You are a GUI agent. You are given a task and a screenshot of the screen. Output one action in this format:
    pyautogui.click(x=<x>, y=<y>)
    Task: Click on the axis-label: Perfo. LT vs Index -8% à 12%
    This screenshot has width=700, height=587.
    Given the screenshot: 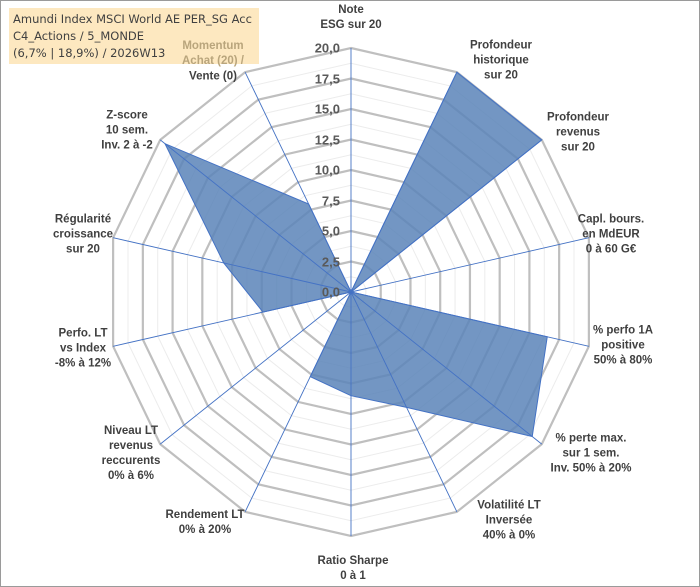 What is the action you would take?
    pyautogui.click(x=83, y=348)
    